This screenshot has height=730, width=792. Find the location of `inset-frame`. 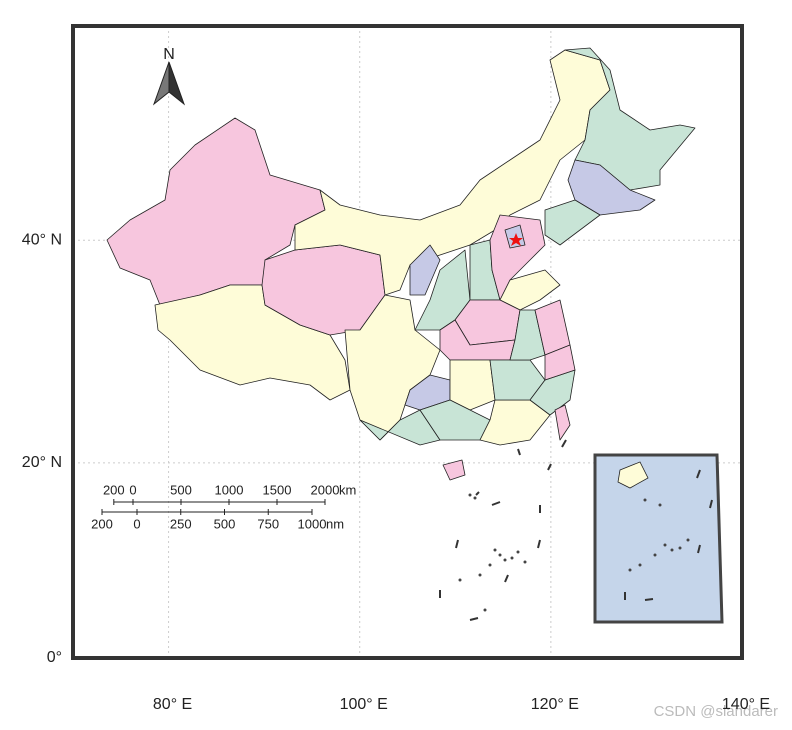

inset-frame is located at coordinates (658, 538).